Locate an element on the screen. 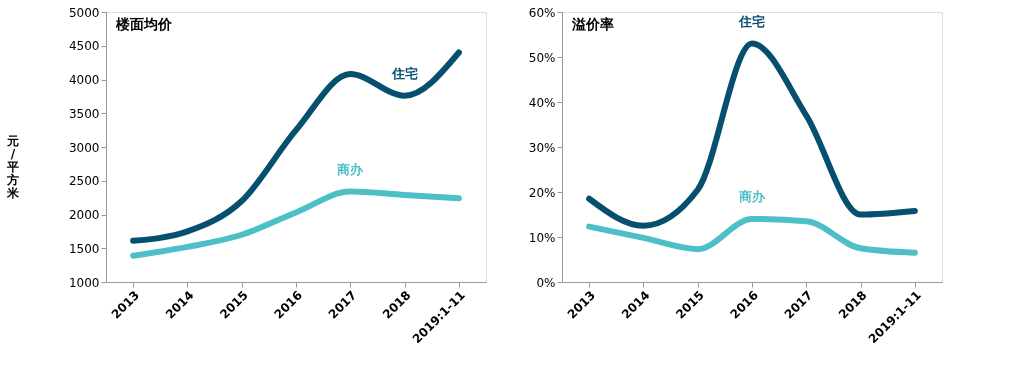 This screenshot has width=1022, height=371. y-axis-title: 元/平方米 is located at coordinates (12, 166).